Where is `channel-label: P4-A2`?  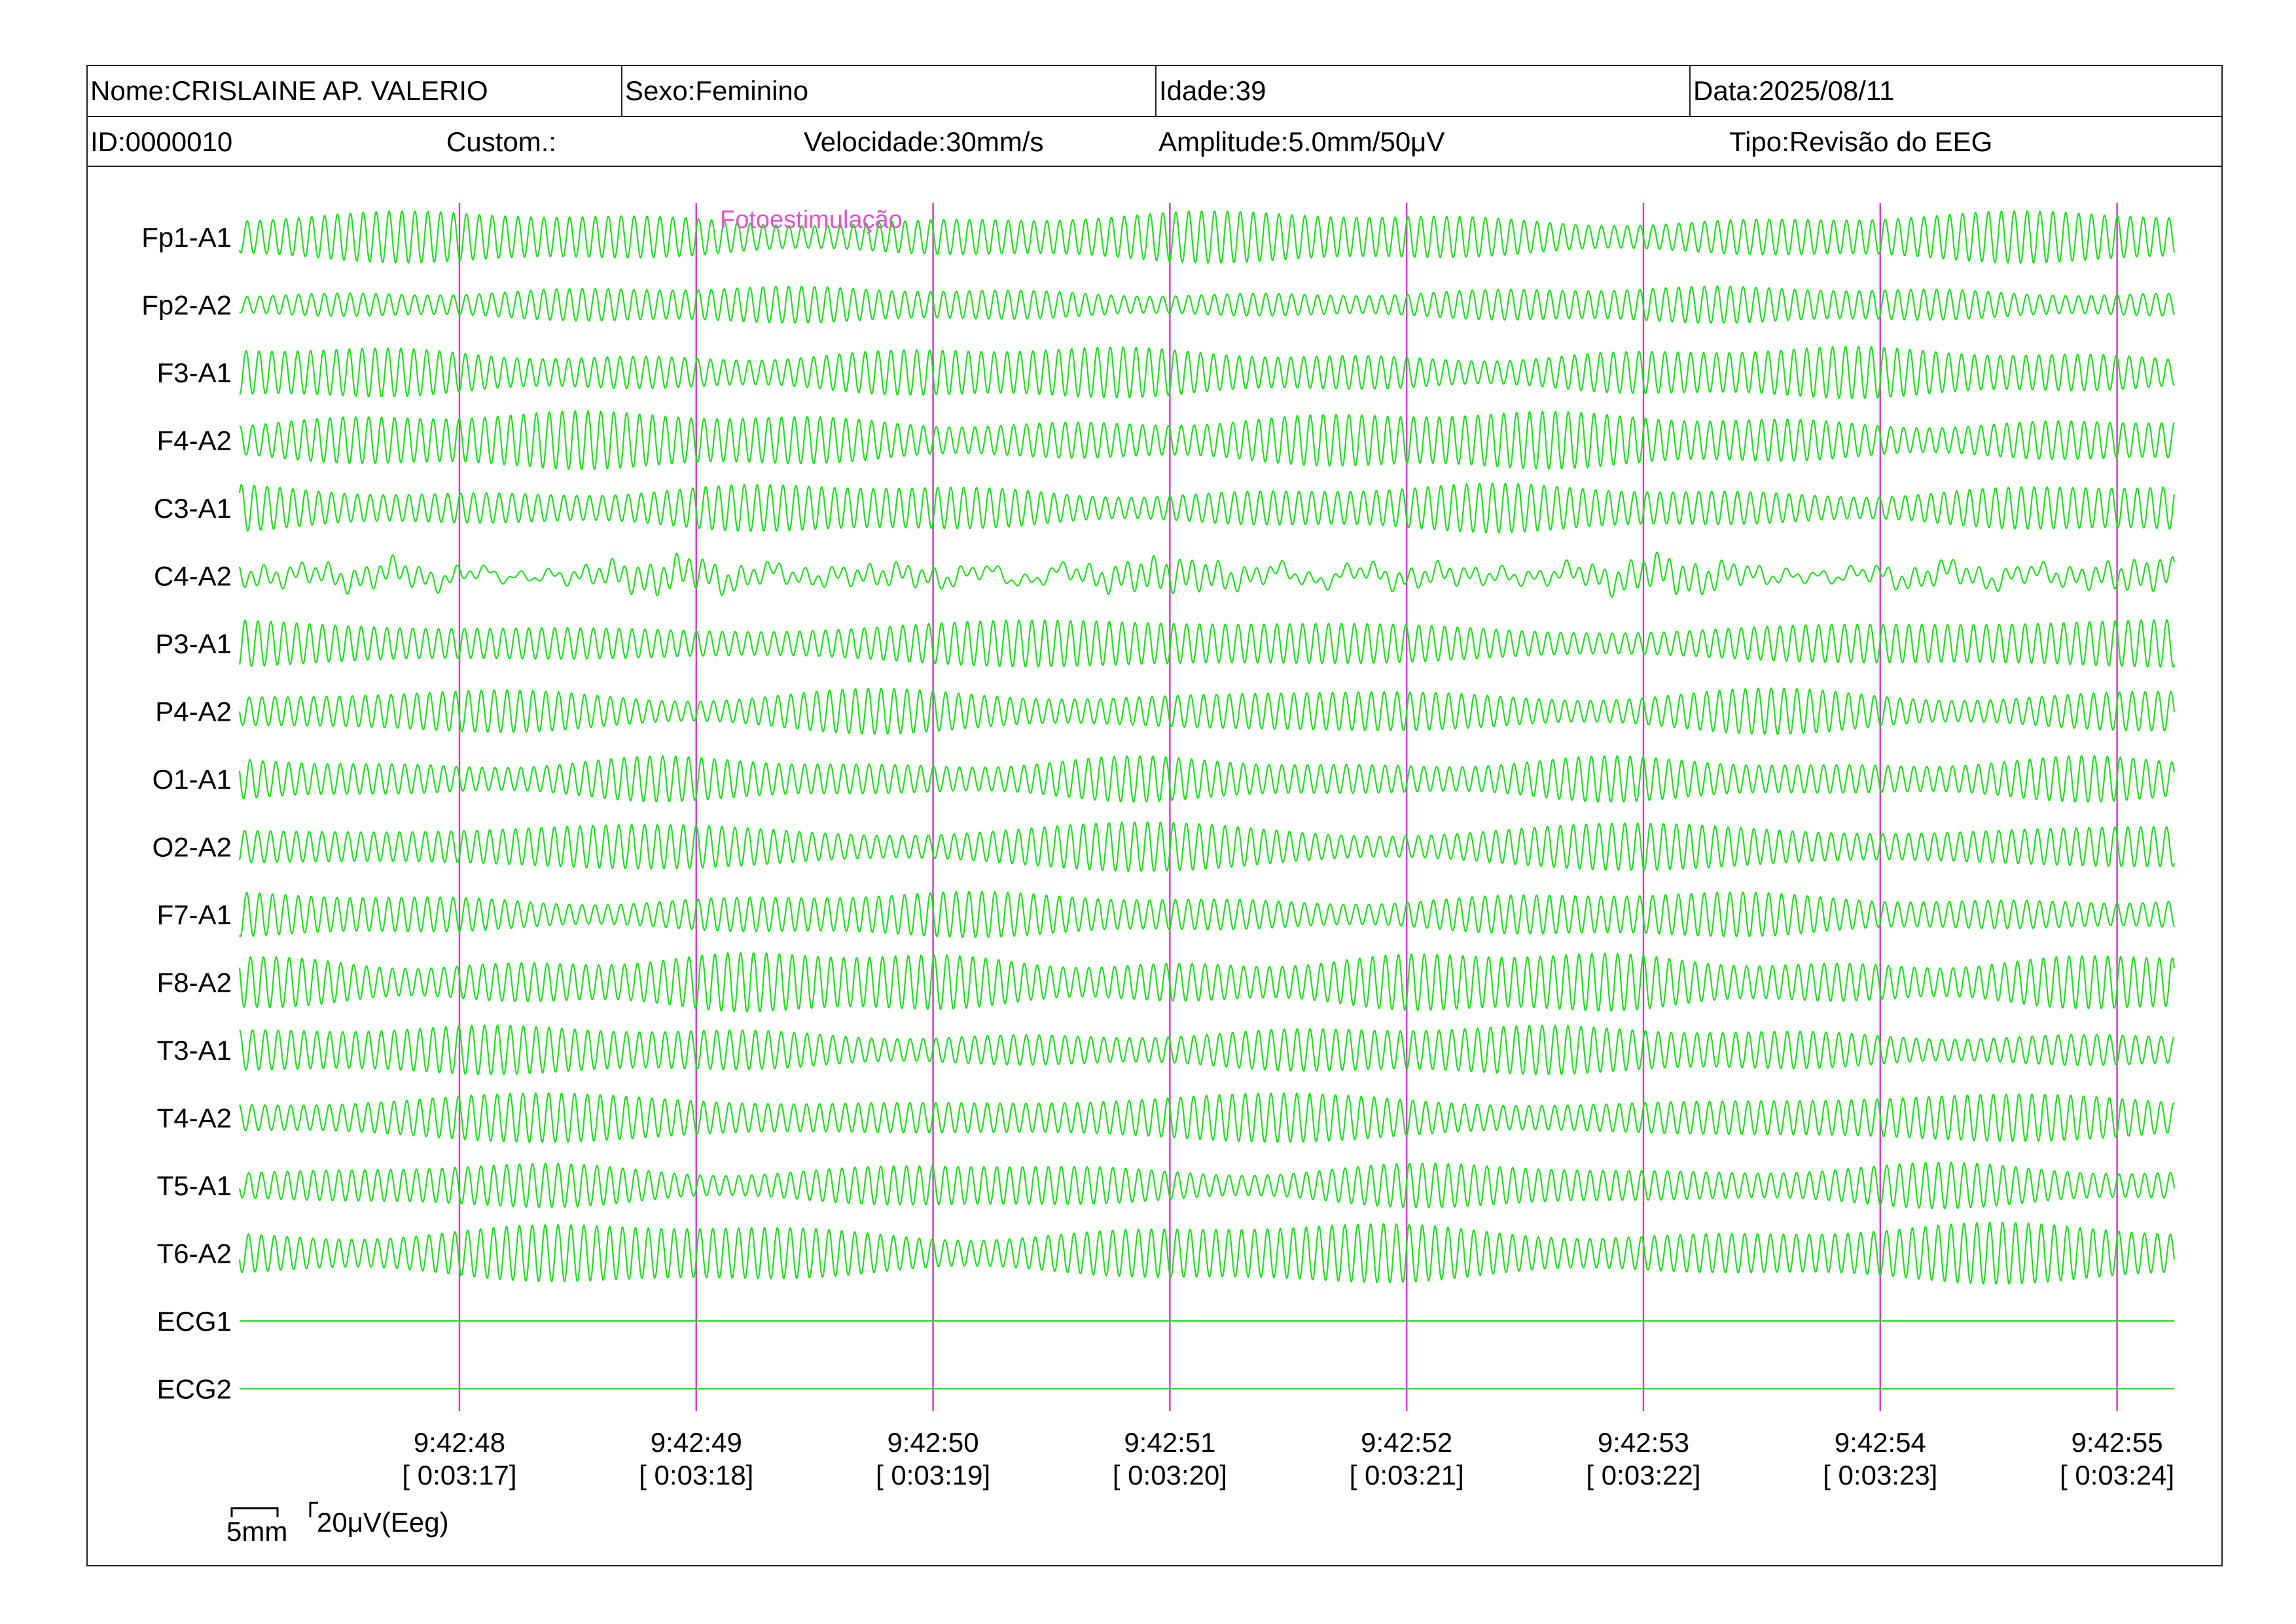 channel-label: P4-A2 is located at coordinates (193, 711).